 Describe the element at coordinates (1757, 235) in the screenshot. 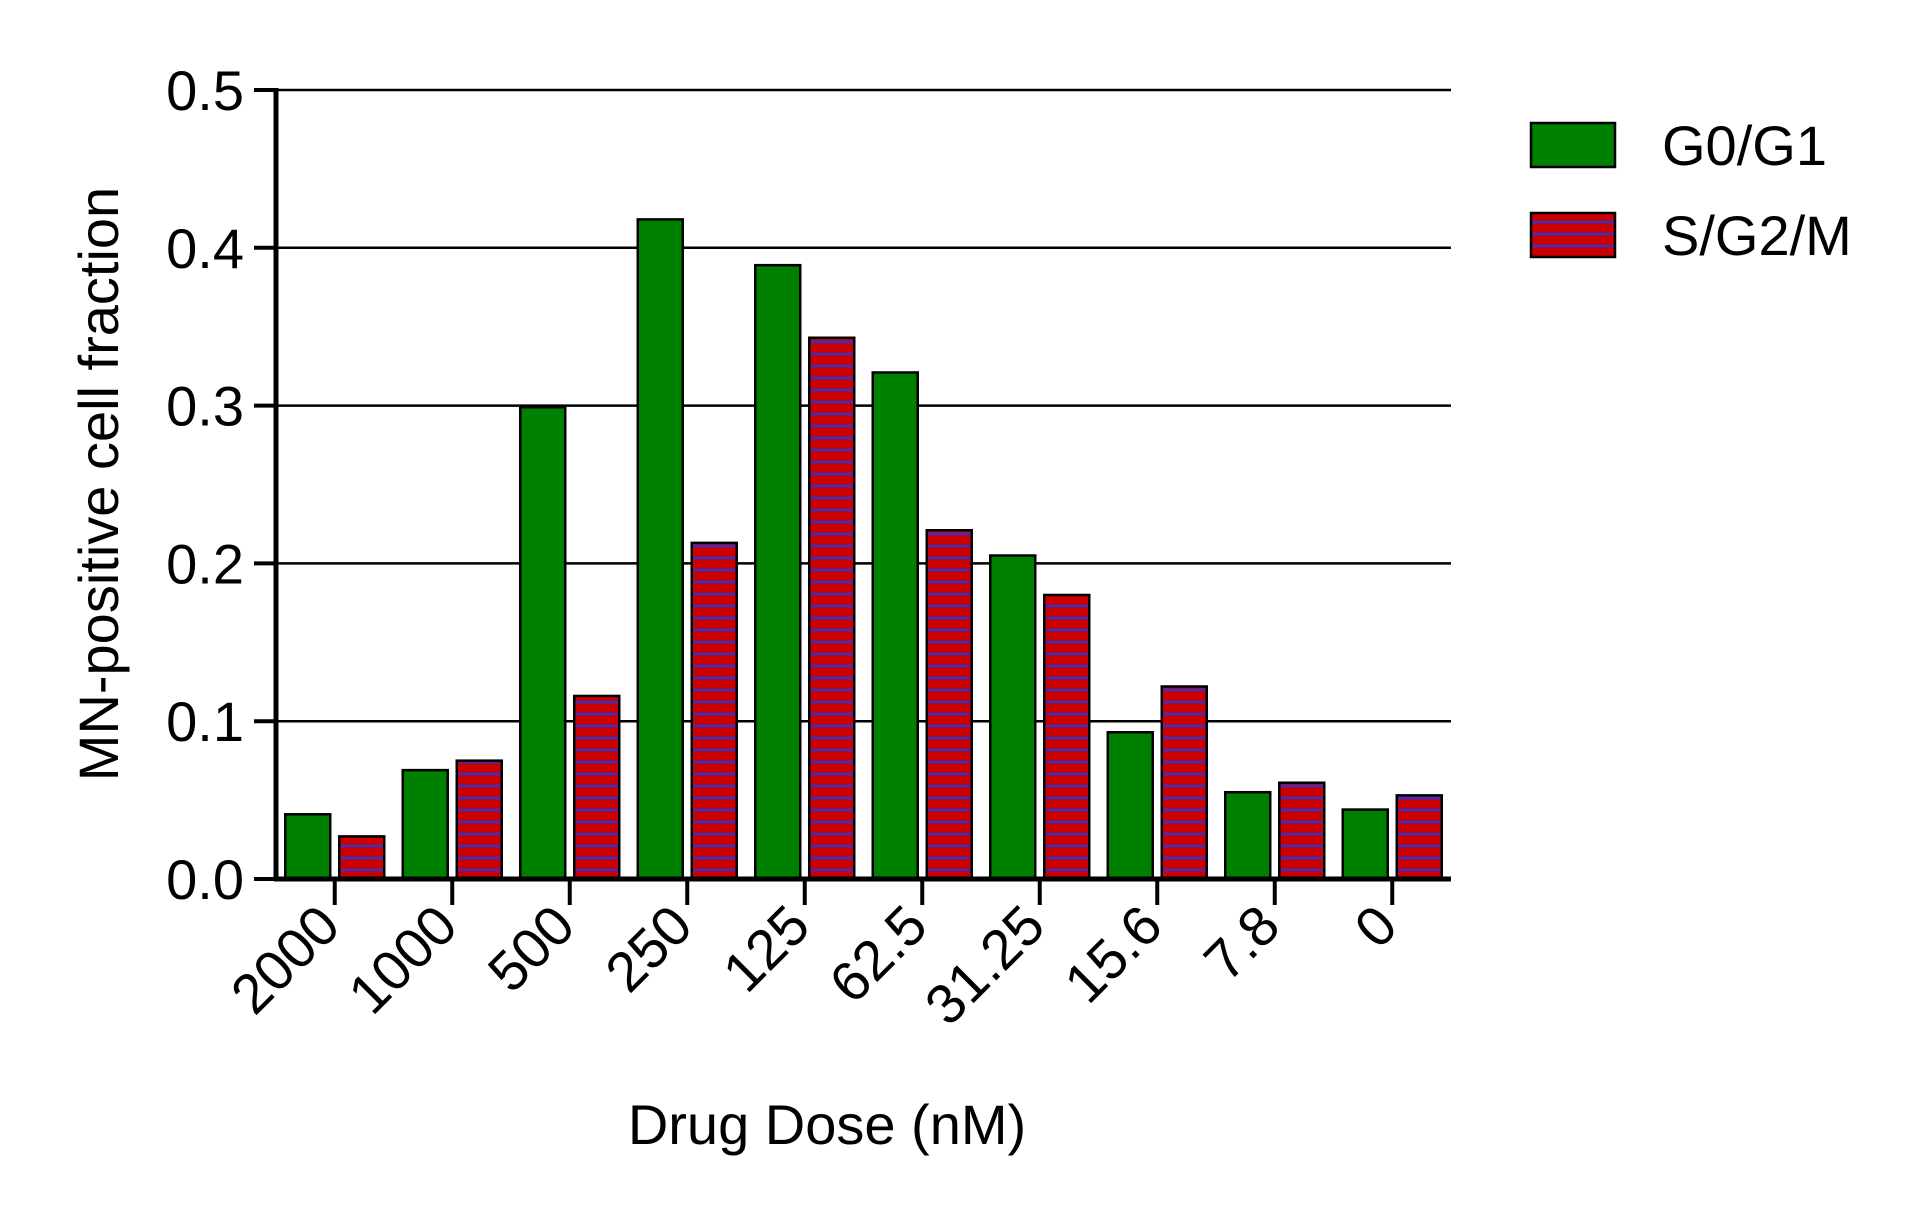

I see `legend-label: S/G2/M` at that location.